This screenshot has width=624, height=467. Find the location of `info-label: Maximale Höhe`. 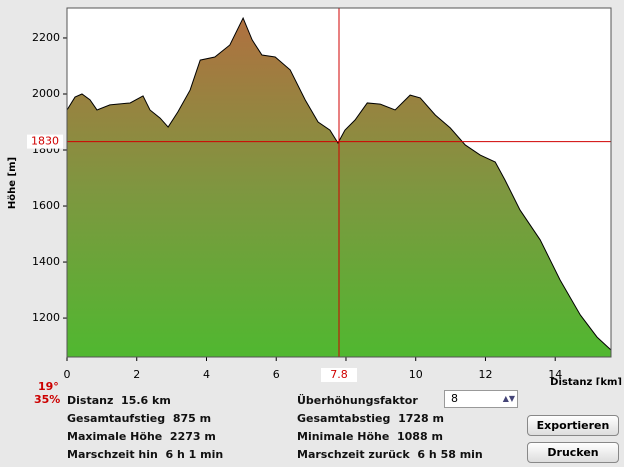

info-label: Maximale Höhe is located at coordinates (115, 436).